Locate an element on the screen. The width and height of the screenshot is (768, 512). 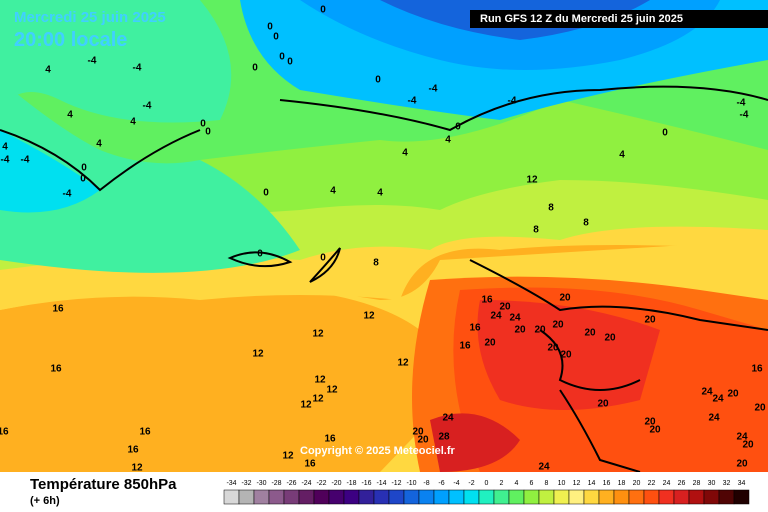
date: Mercredi 25 juin 2025 is located at coordinates (90, 17).